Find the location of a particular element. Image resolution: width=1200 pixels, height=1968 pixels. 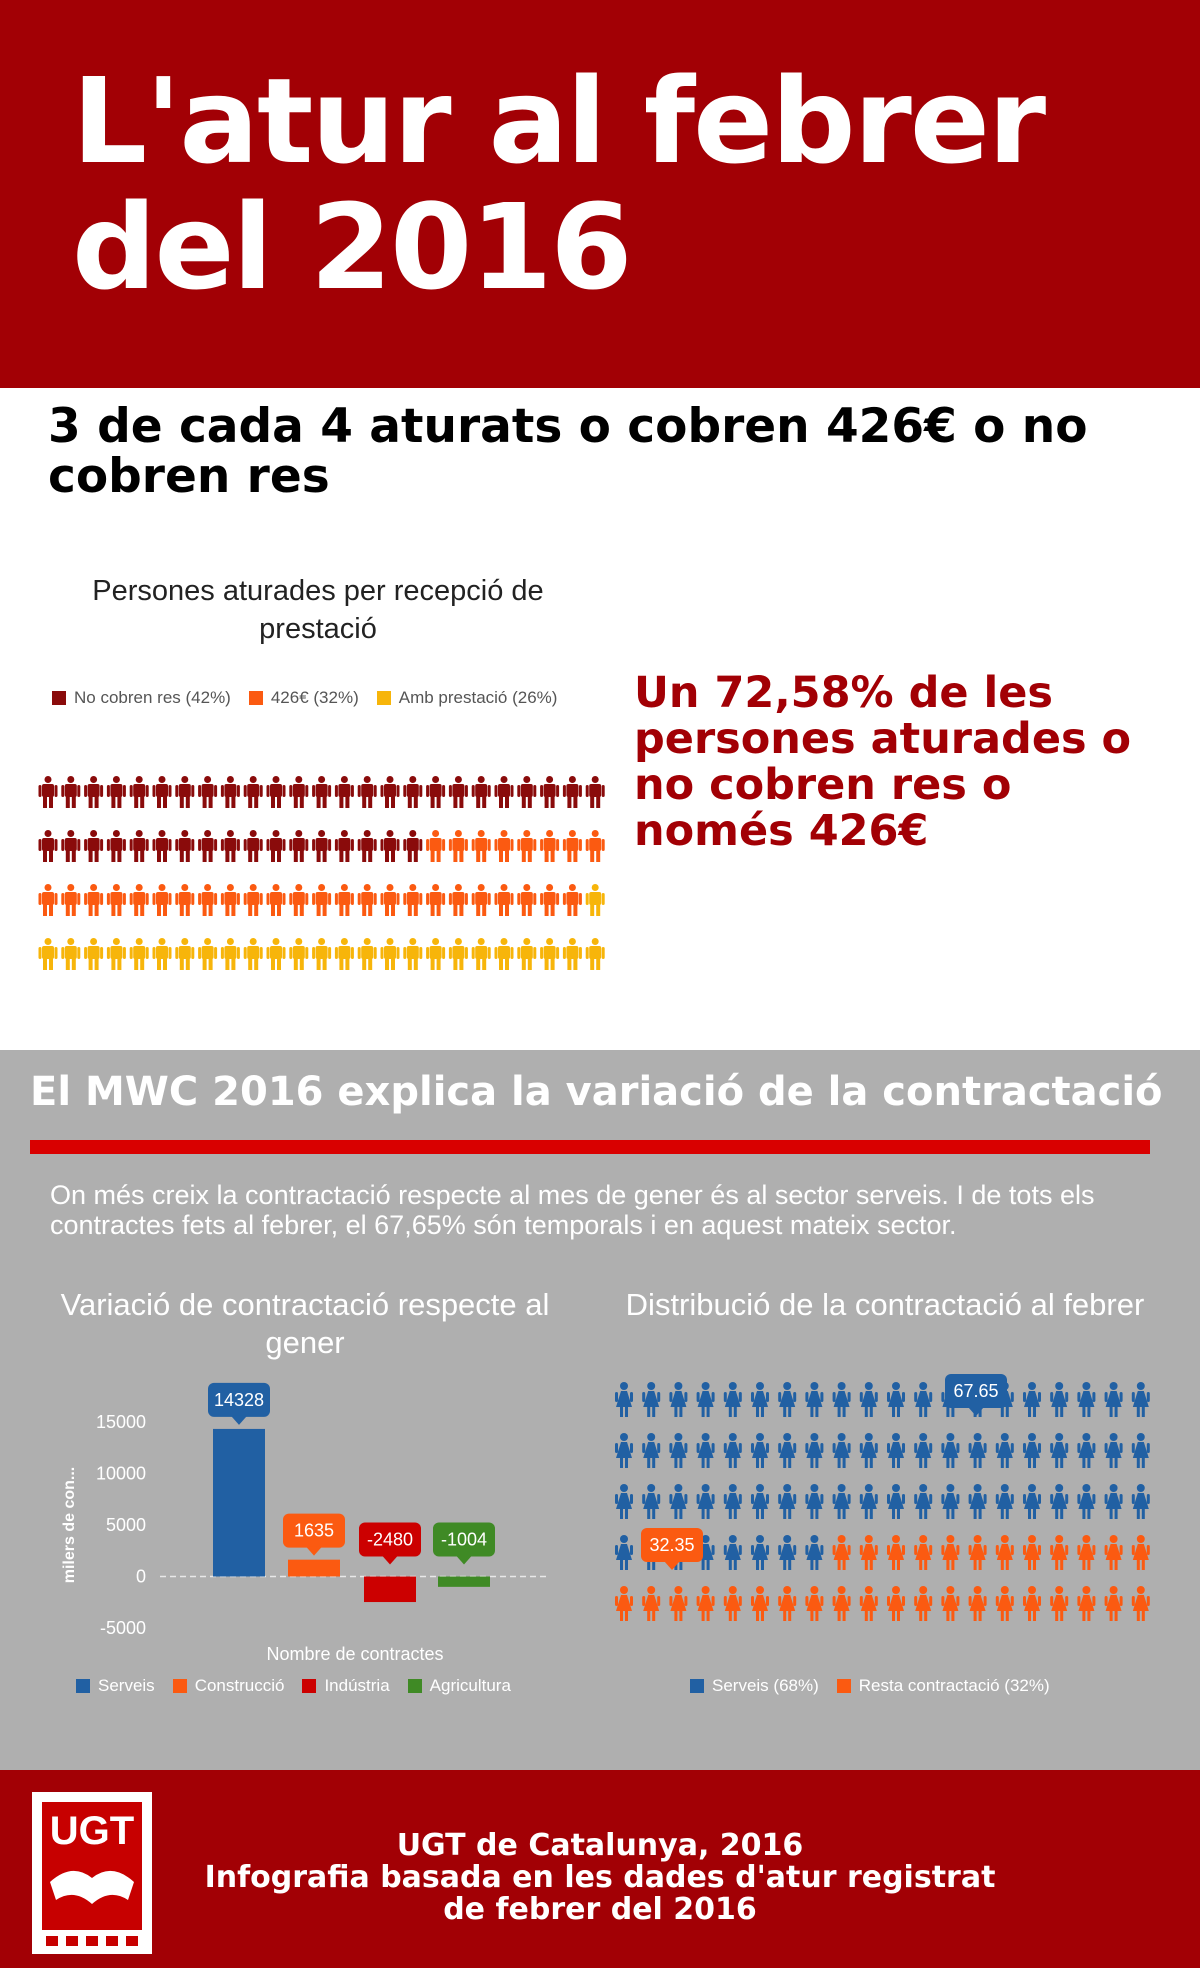

data-label-text: -2480 is located at coordinates (390, 1540).